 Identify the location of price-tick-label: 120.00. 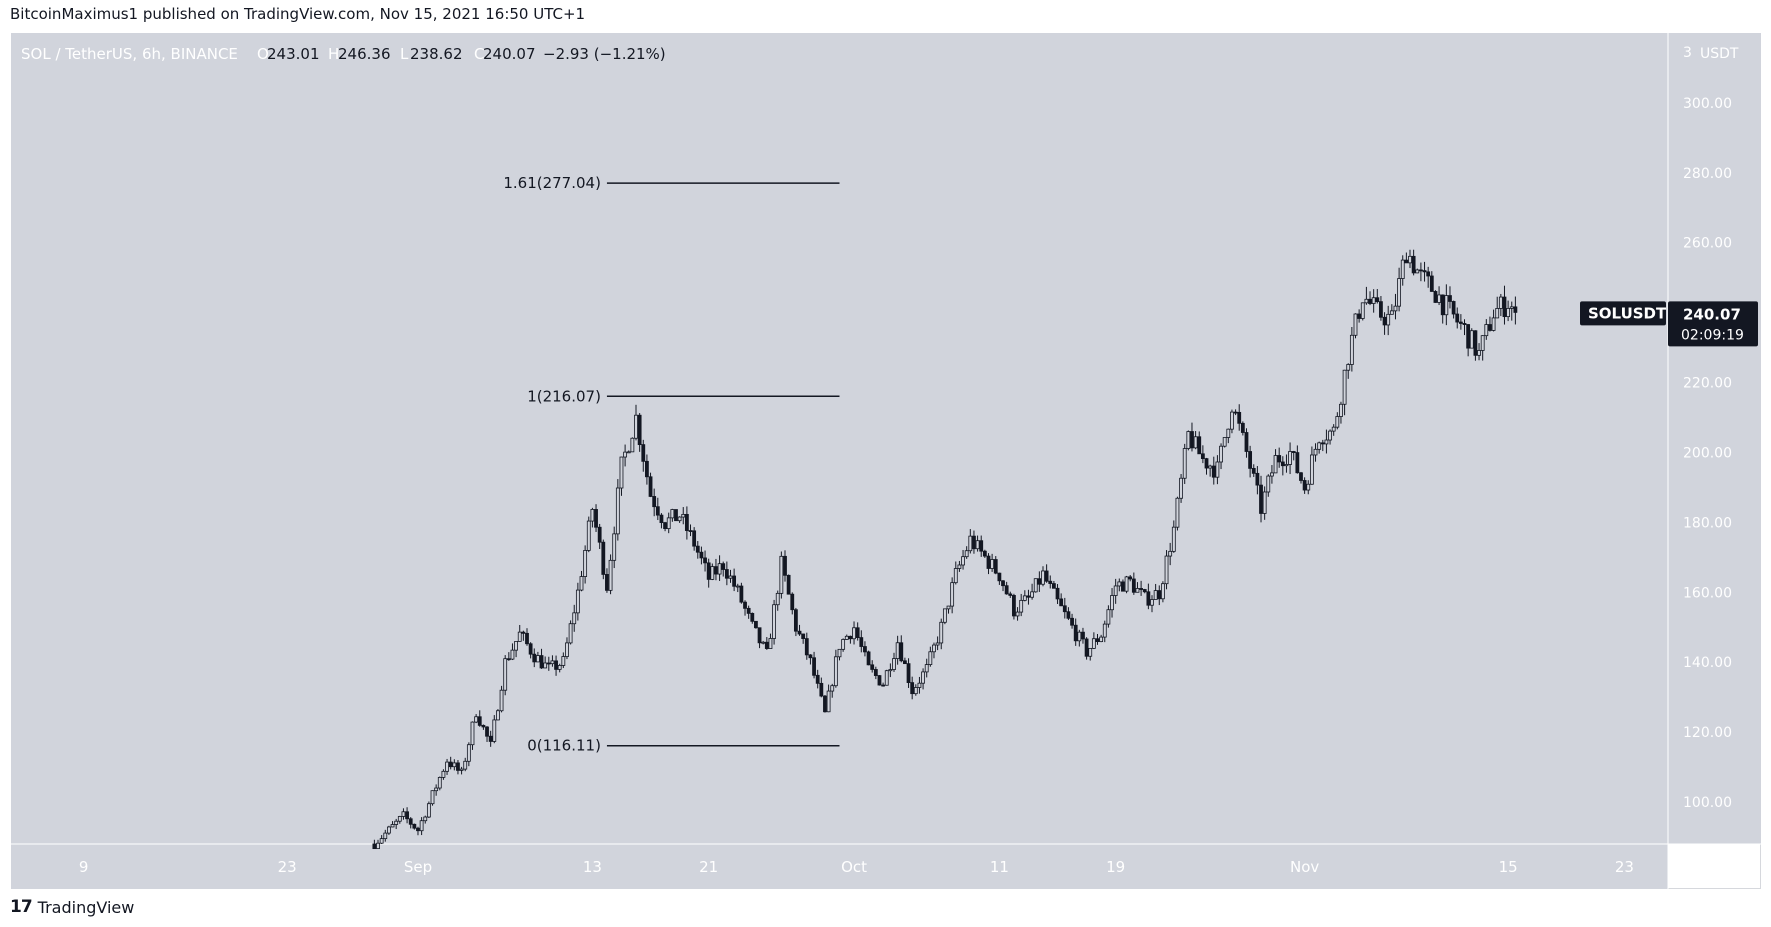
(1707, 733).